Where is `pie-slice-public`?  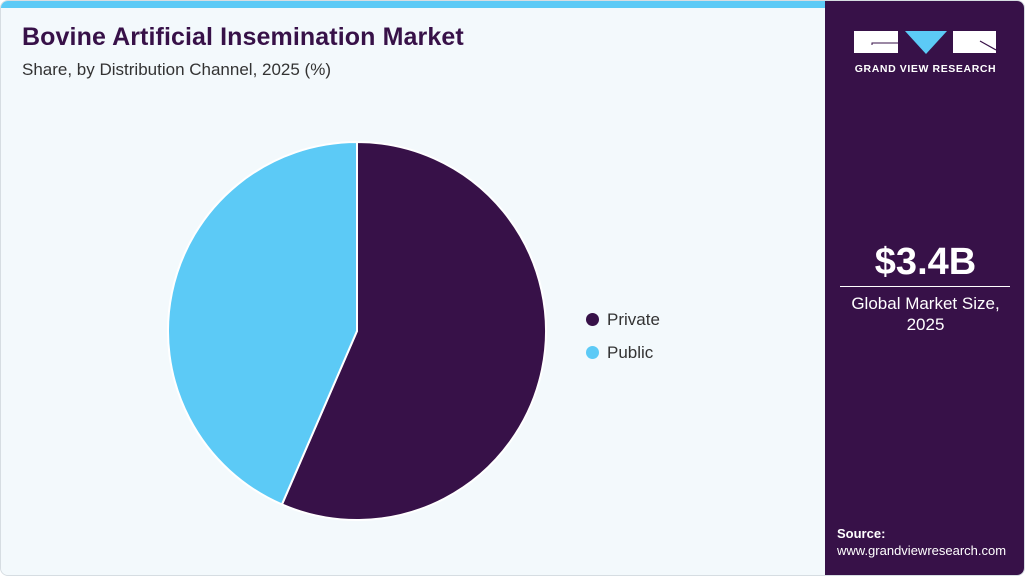 pie-slice-public is located at coordinates (262, 323).